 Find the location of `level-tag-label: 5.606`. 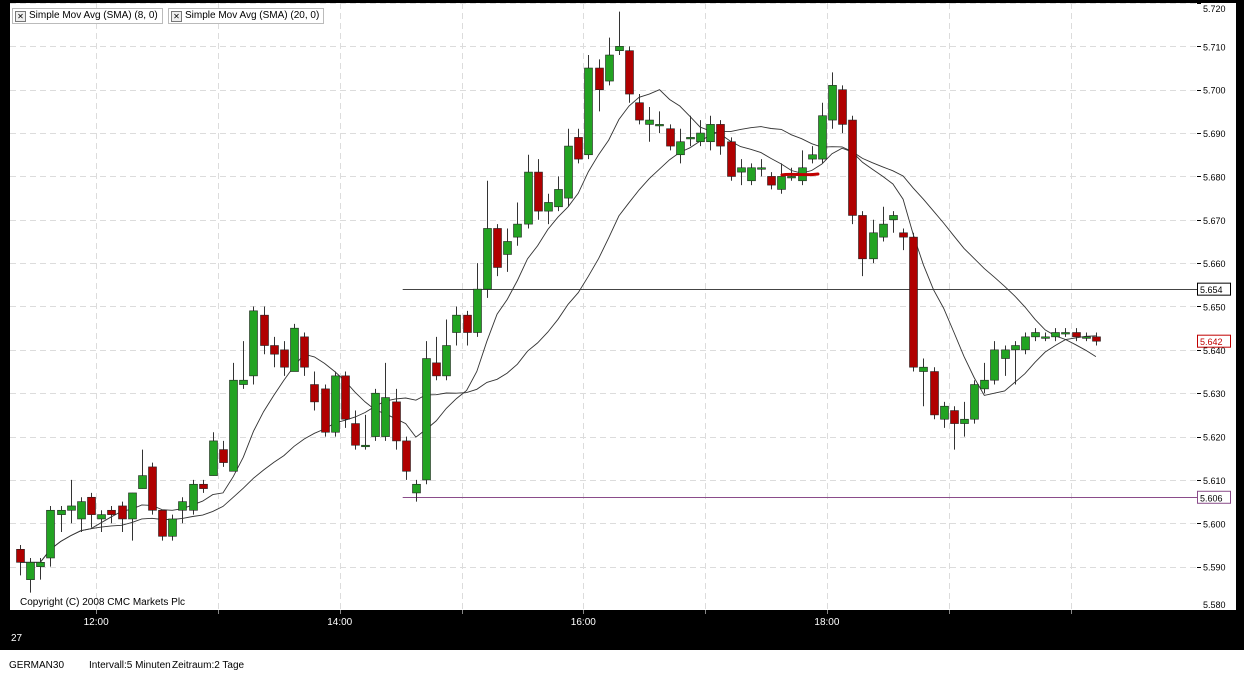

level-tag-label: 5.606 is located at coordinates (1211, 498).